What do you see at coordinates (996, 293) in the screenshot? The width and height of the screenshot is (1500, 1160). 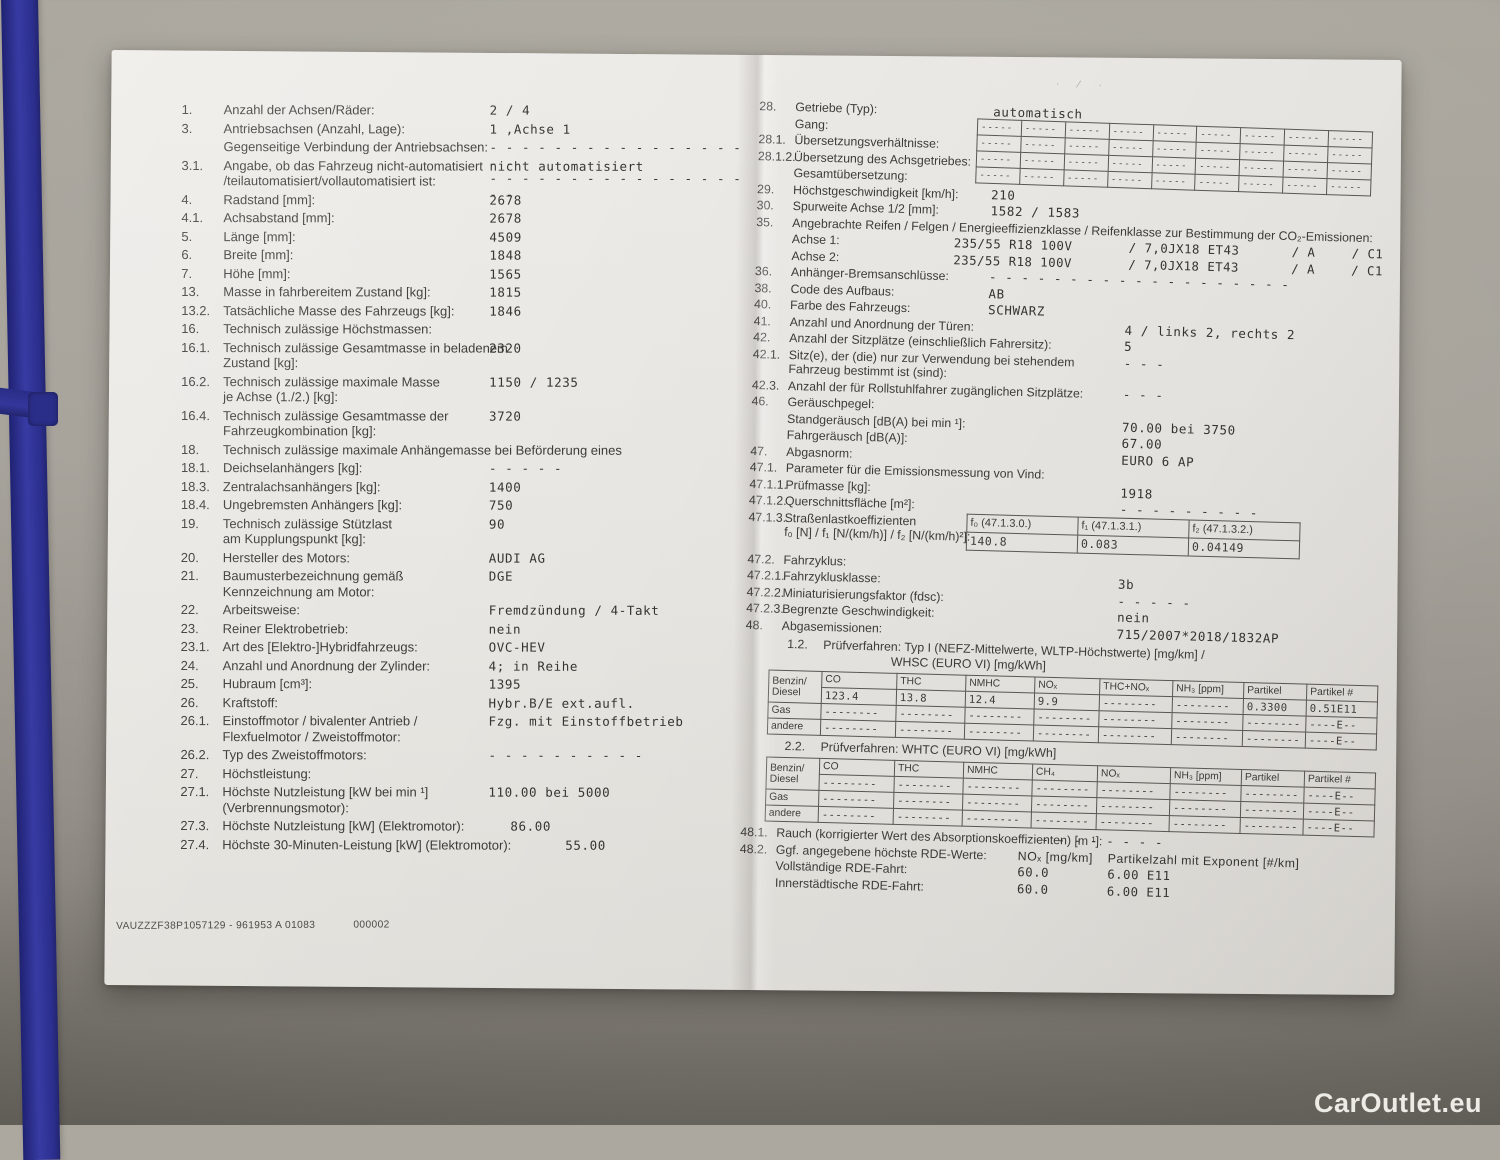 I see `row-value: AB` at bounding box center [996, 293].